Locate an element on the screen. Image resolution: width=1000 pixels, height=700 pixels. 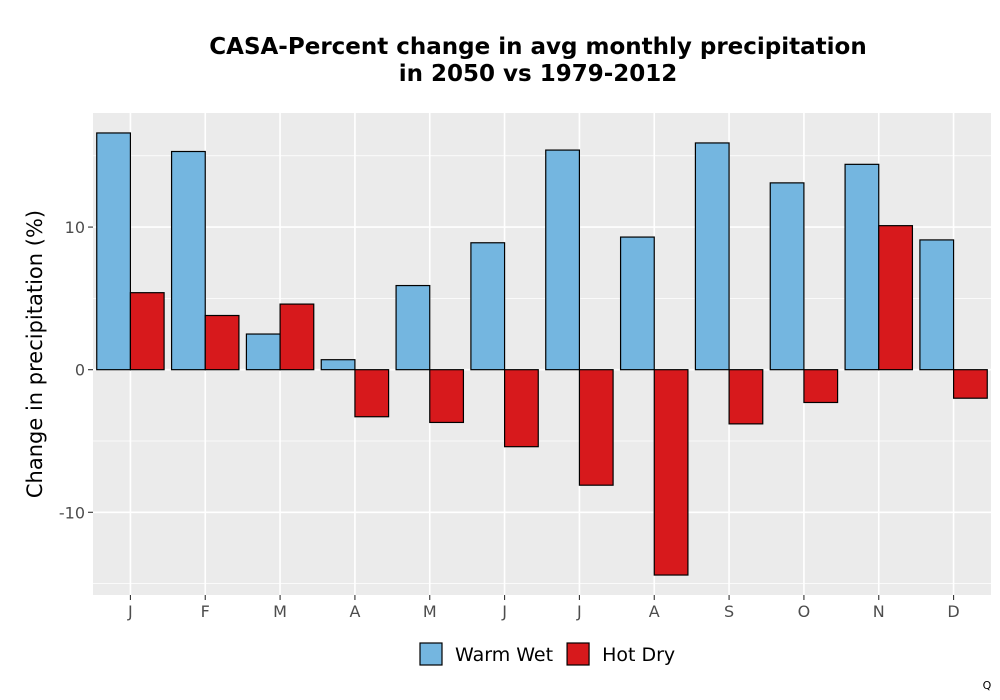
legend-label-warm-wet: Warm Wet is located at coordinates (504, 655).